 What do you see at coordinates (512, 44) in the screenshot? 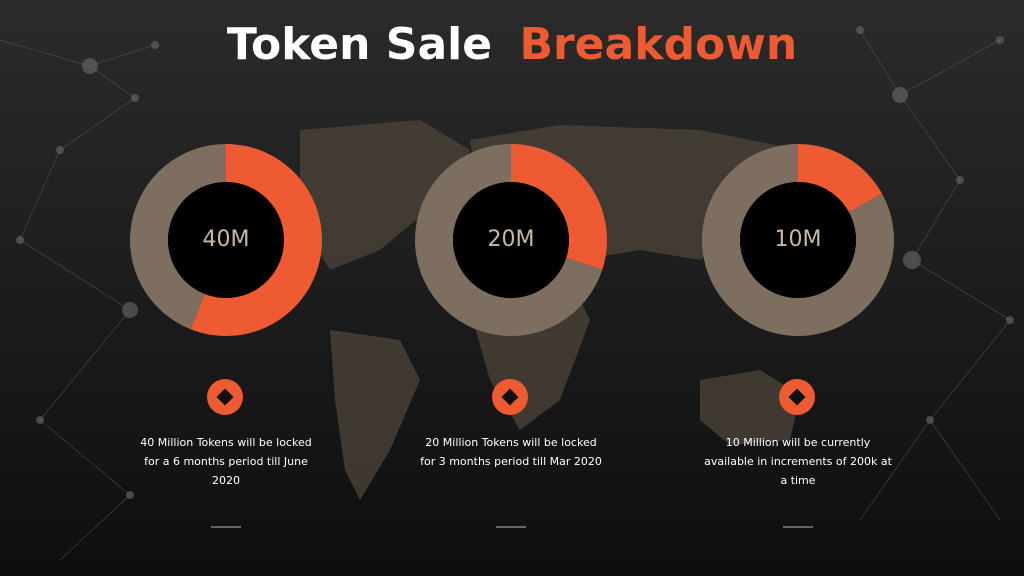
I see `slide-title: Token Sale Breakdown` at bounding box center [512, 44].